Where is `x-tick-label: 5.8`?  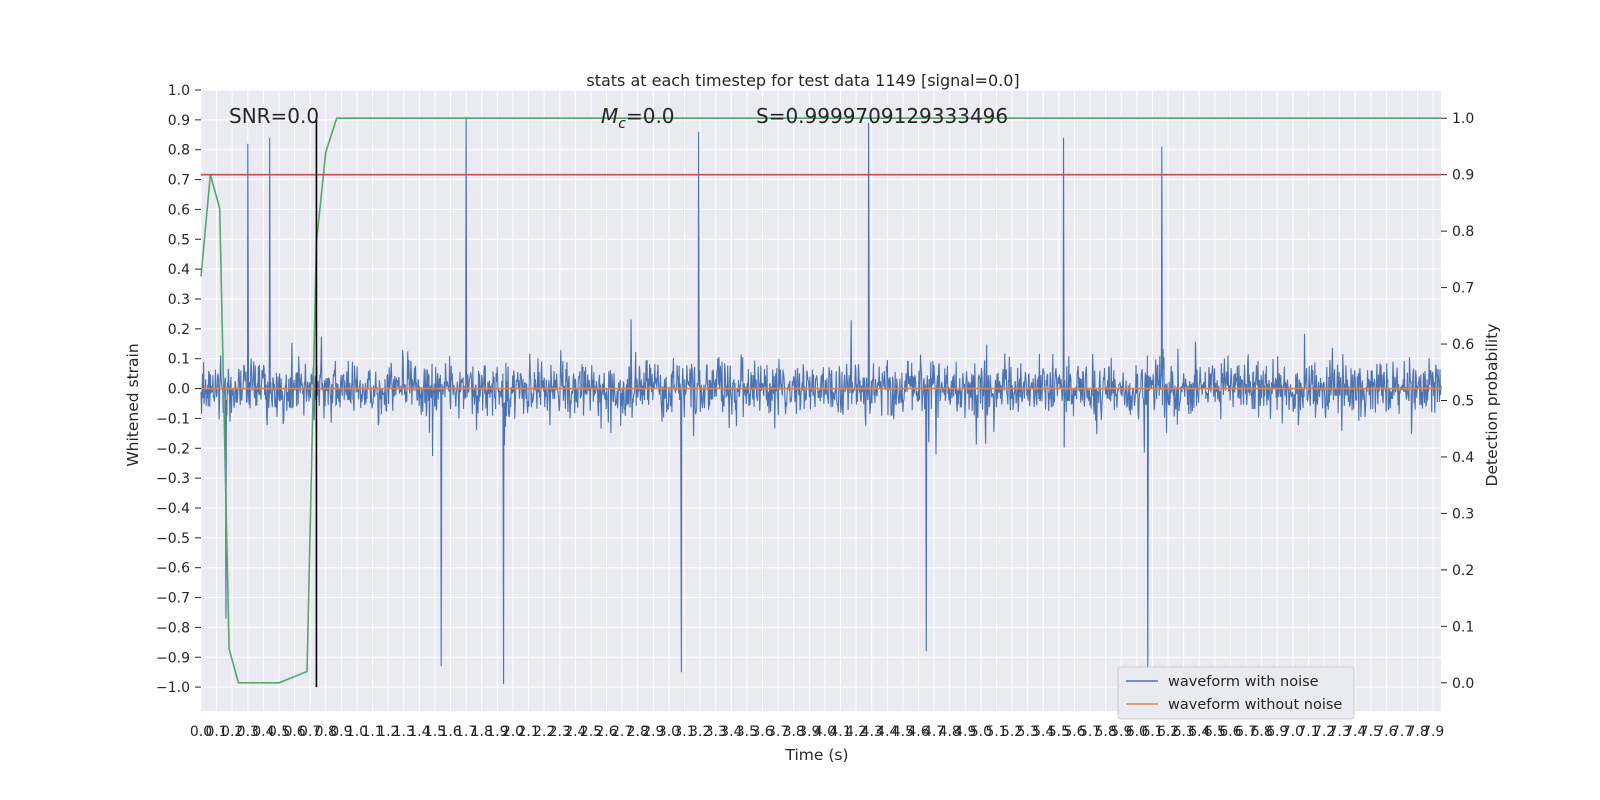
x-tick-label: 5.8 is located at coordinates (1106, 732).